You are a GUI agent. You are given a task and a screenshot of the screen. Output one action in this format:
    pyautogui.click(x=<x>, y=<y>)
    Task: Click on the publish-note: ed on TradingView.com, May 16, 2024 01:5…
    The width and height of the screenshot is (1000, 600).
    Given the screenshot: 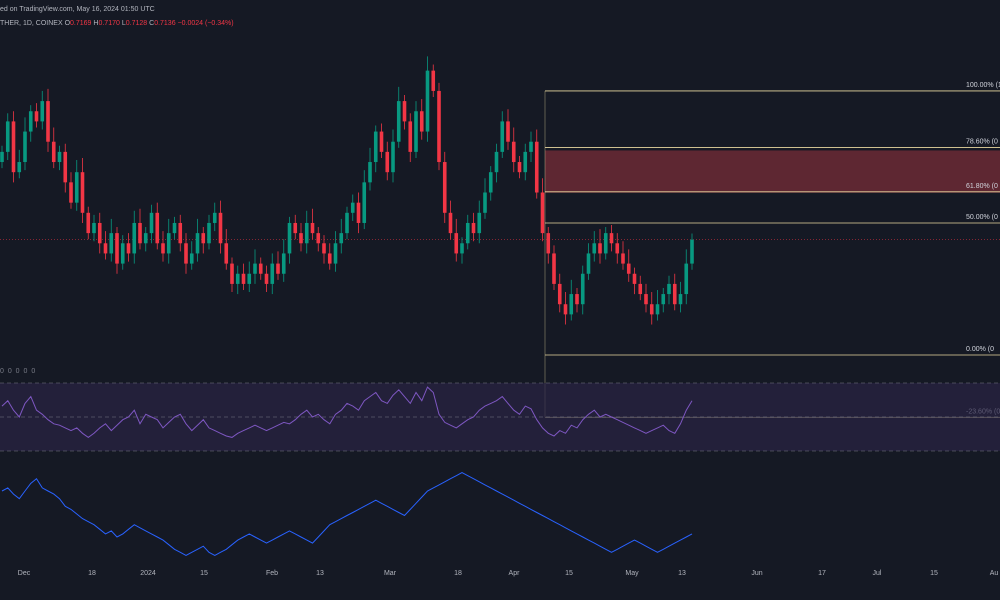 What is the action you would take?
    pyautogui.click(x=77, y=9)
    